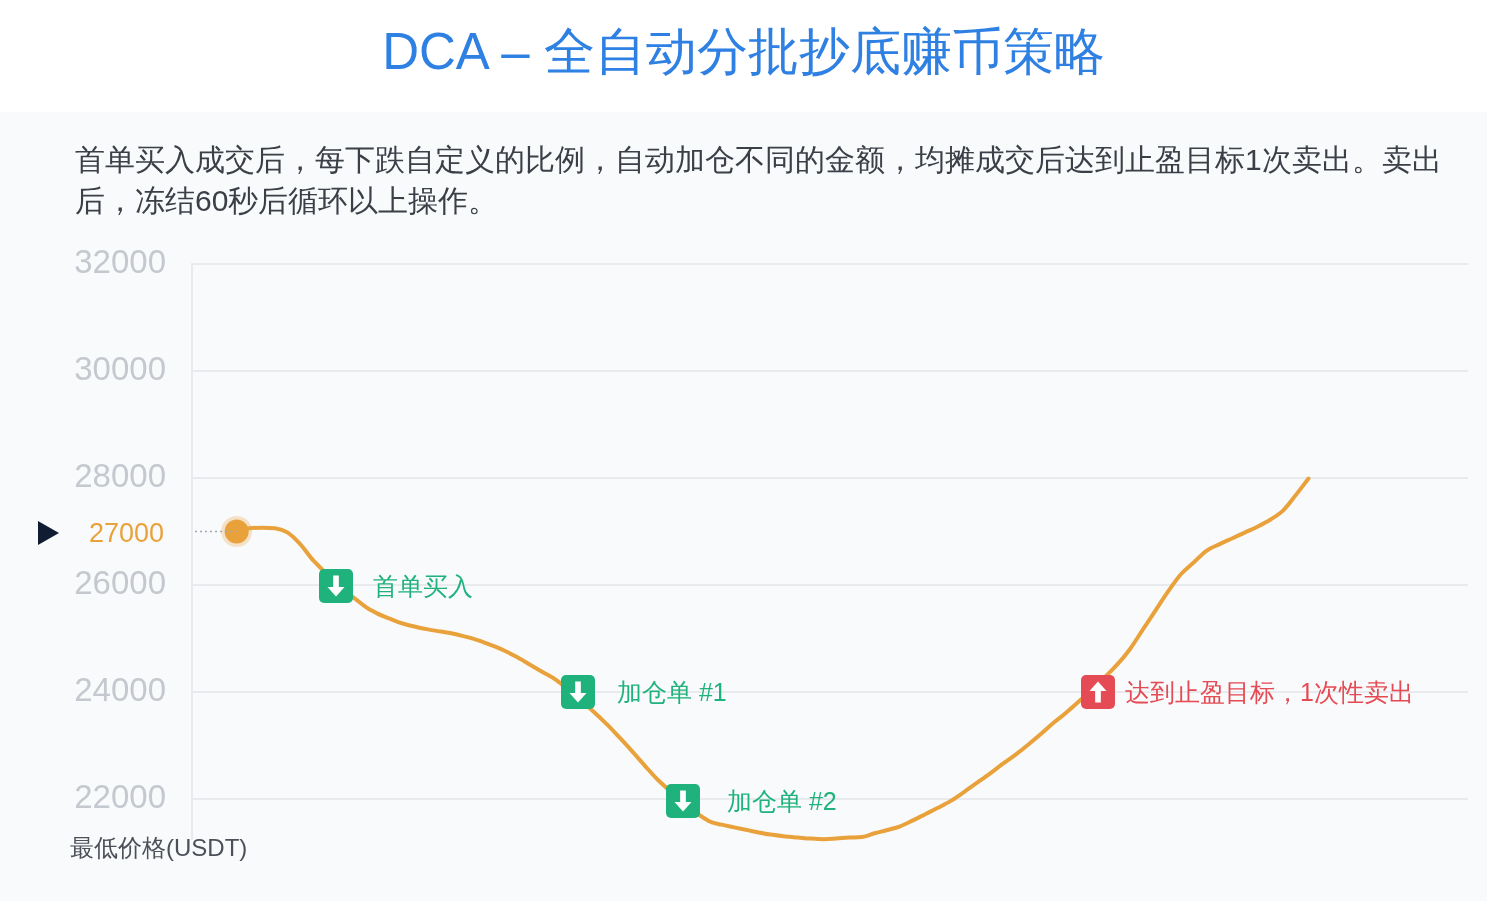 The height and width of the screenshot is (901, 1487). What do you see at coordinates (126, 532) in the screenshot?
I see `ref-line-label: 27000` at bounding box center [126, 532].